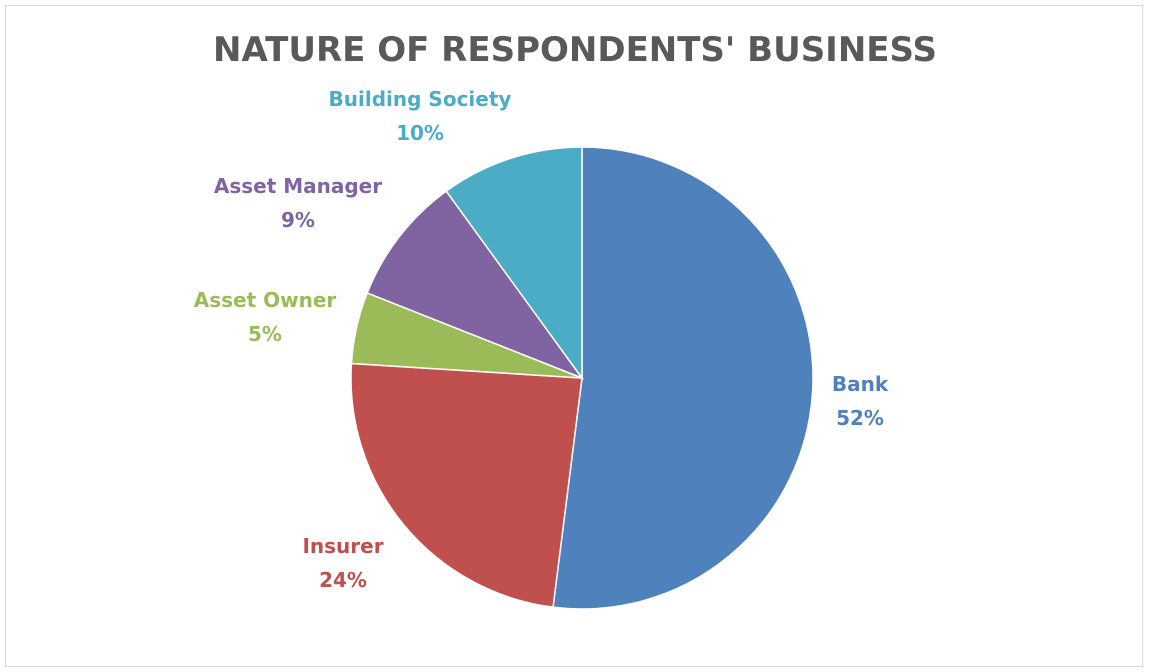 The width and height of the screenshot is (1150, 672). I want to click on data-label-name-asset-manager: Asset Manager, so click(298, 186).